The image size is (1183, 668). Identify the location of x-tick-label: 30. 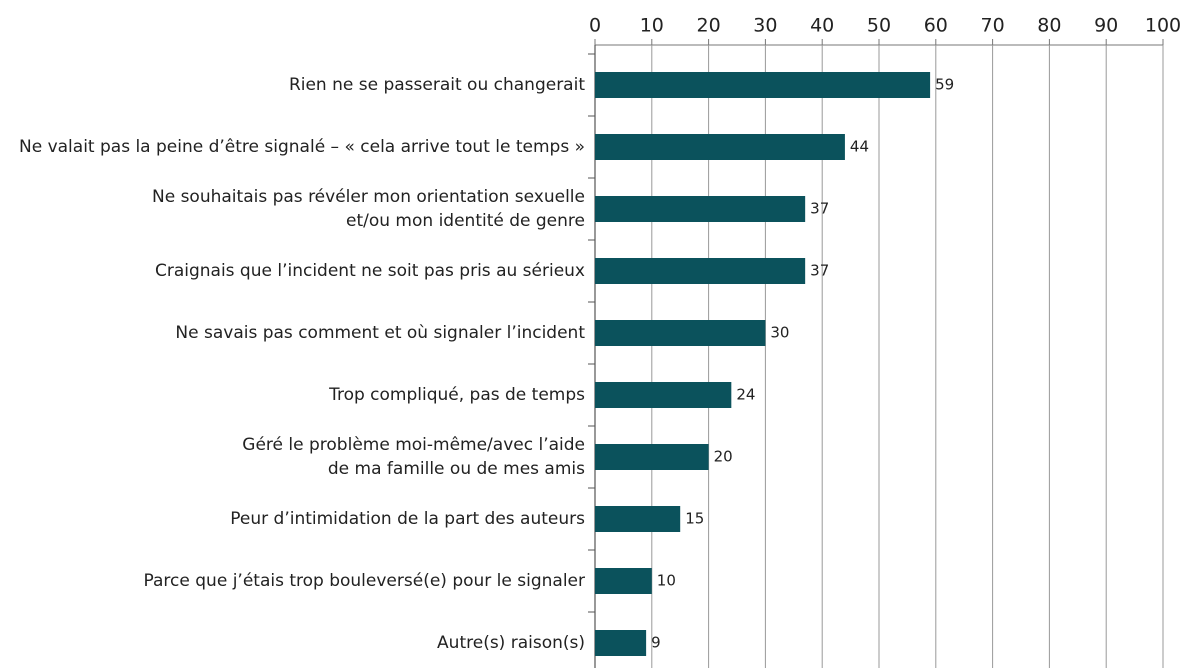
(765, 26).